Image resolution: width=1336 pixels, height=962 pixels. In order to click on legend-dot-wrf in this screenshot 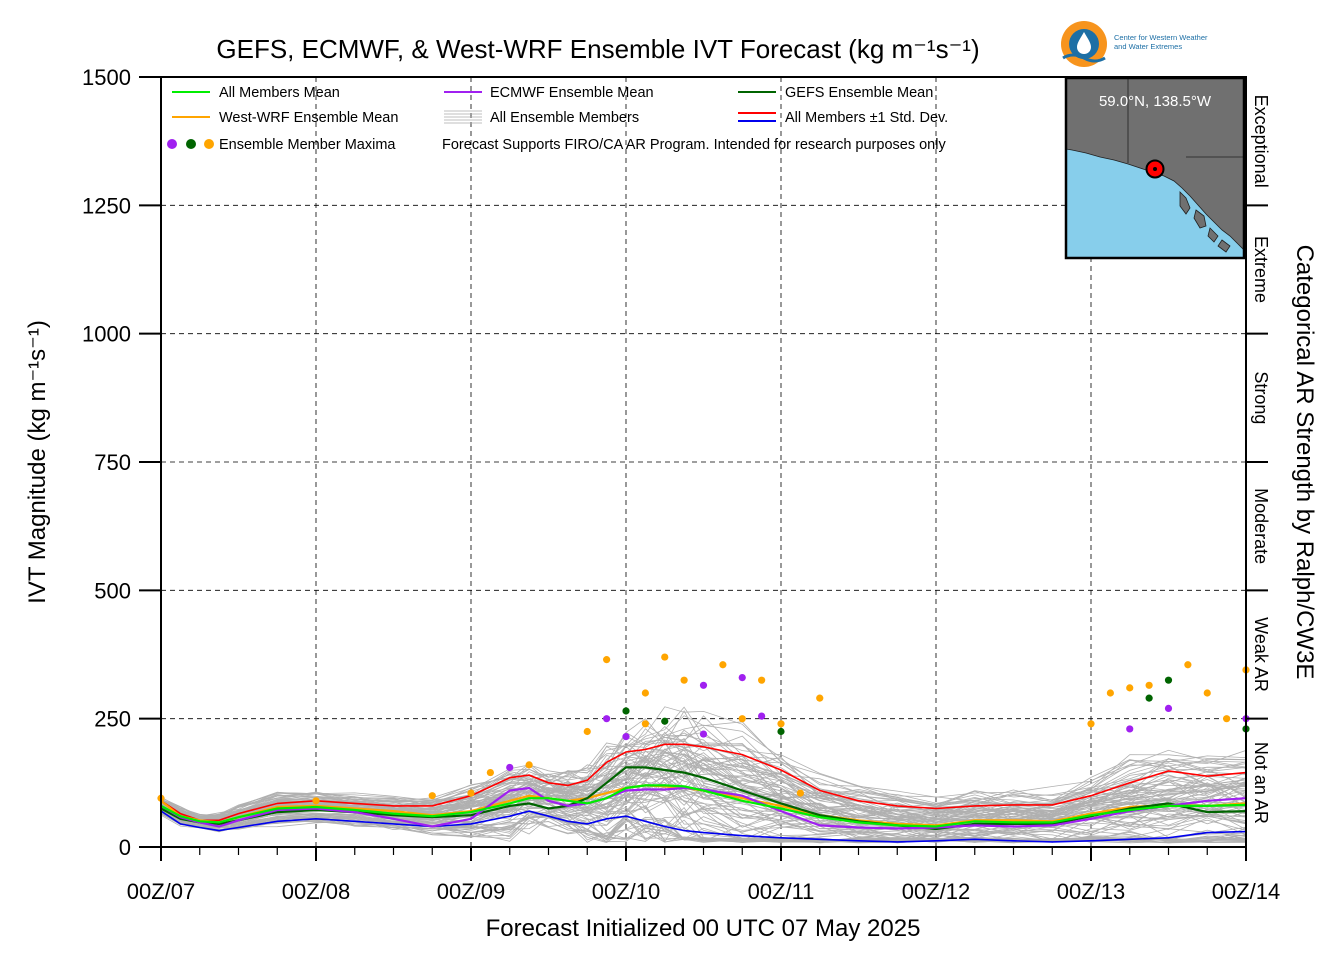, I will do `click(209, 144)`.